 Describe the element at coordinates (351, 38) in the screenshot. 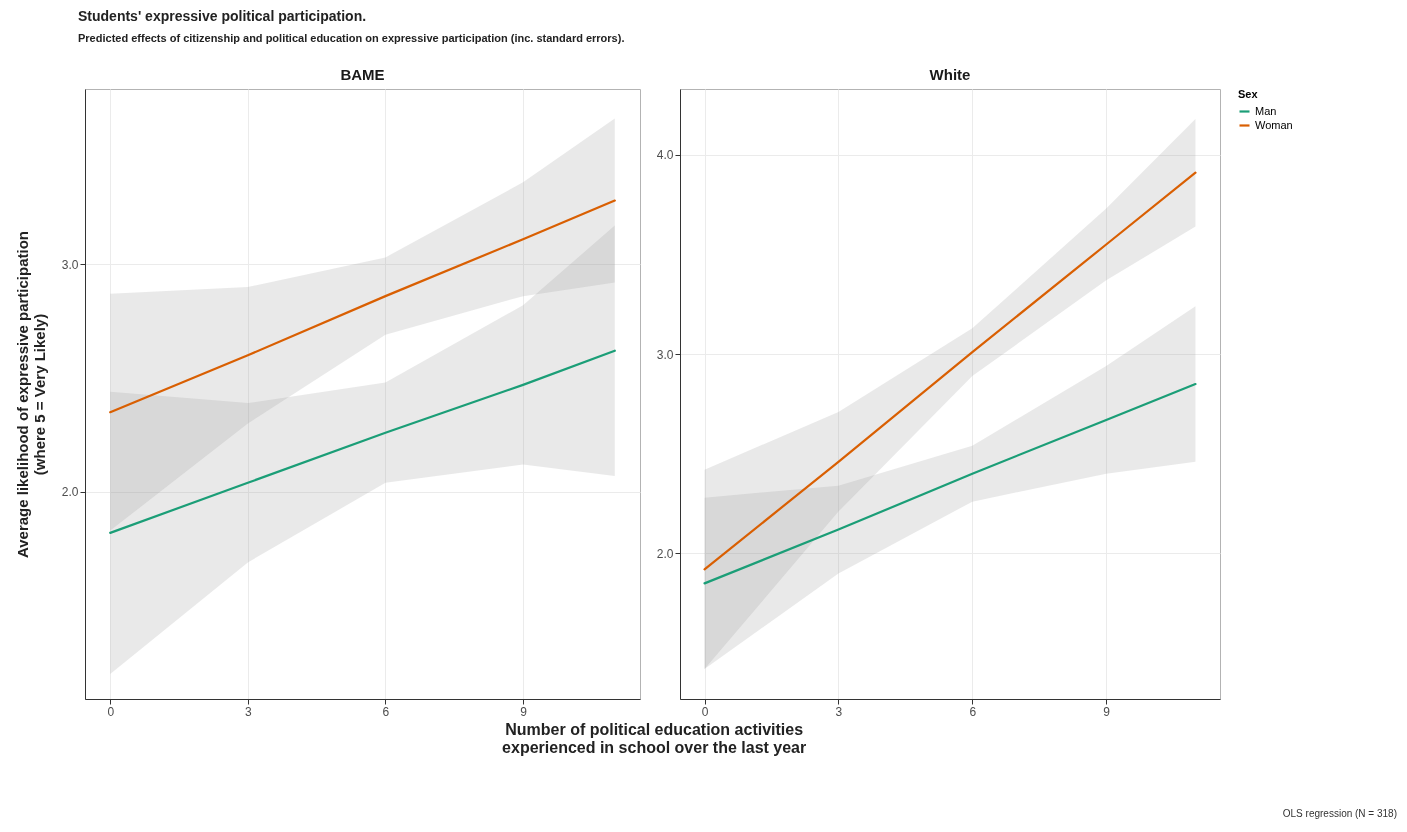

I see `text: Predicted effects of citizenship and political education on expressive participation (inc. standard errors).` at that location.